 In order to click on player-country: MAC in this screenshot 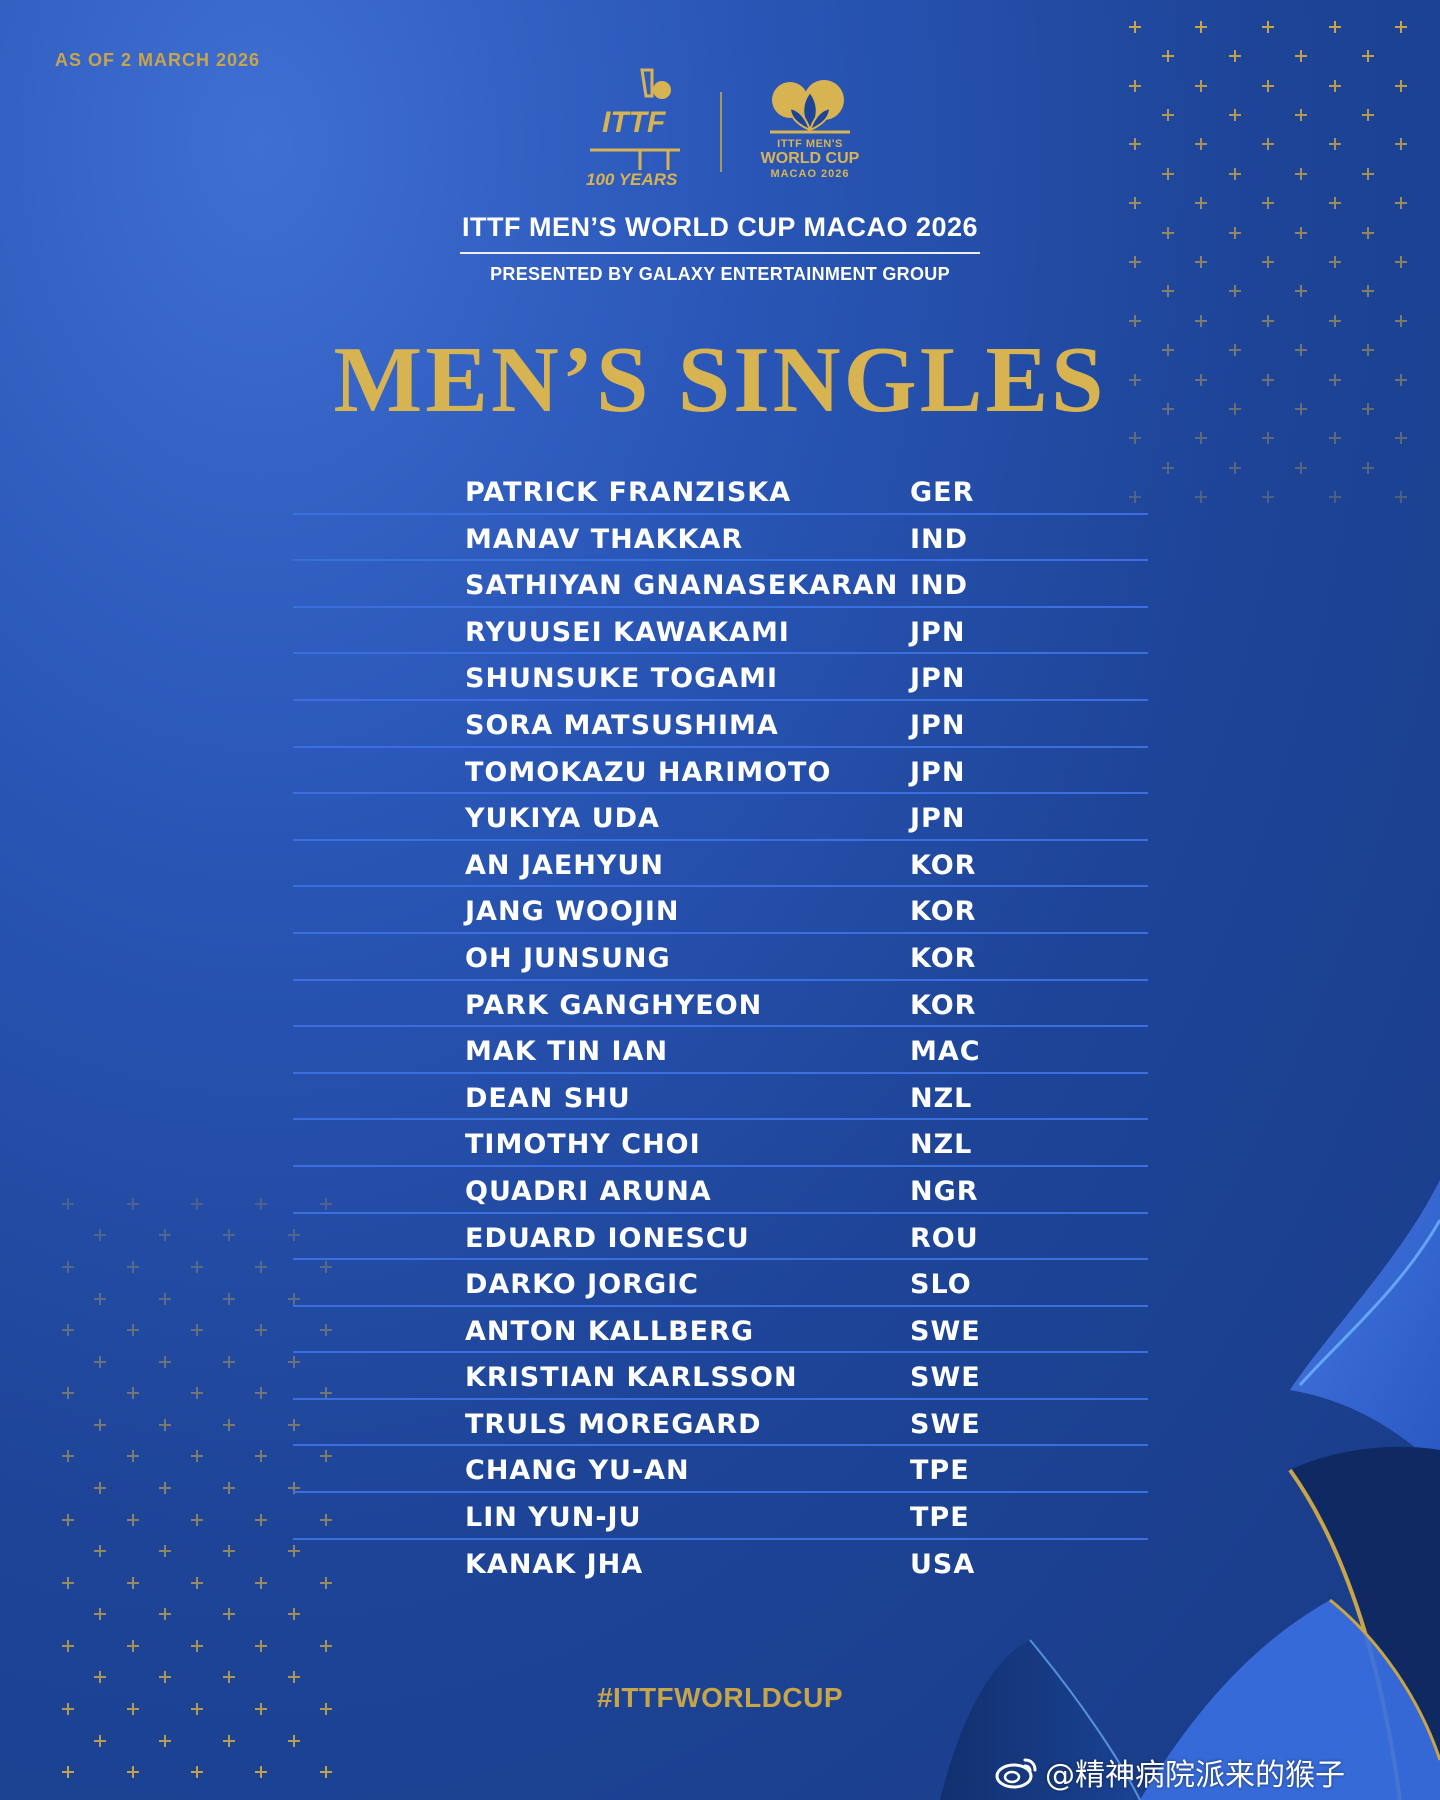, I will do `click(945, 1052)`.